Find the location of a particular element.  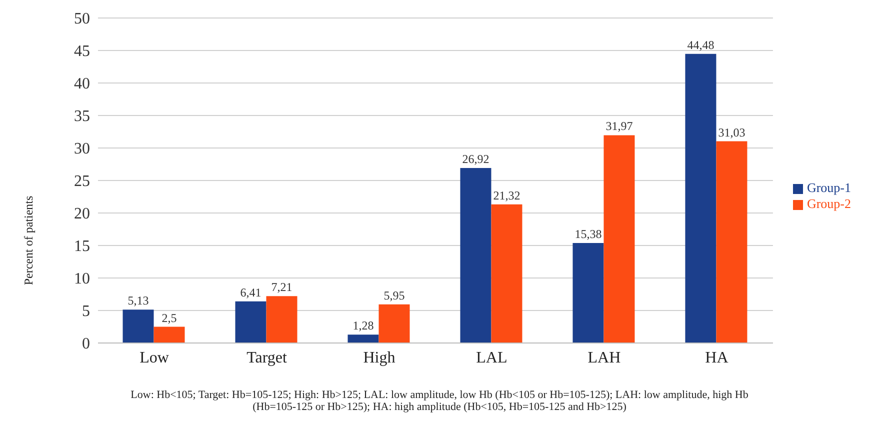

x-tick-label: Low is located at coordinates (155, 357).